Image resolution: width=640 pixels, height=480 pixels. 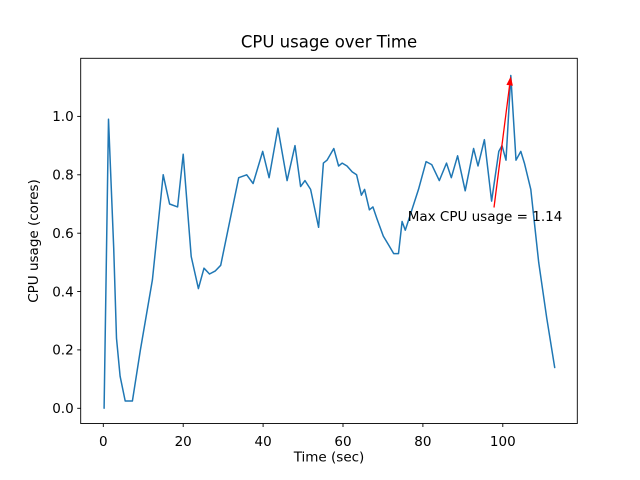 I want to click on max-annotation-text: Max CPU usage = 1.14, so click(x=485, y=217).